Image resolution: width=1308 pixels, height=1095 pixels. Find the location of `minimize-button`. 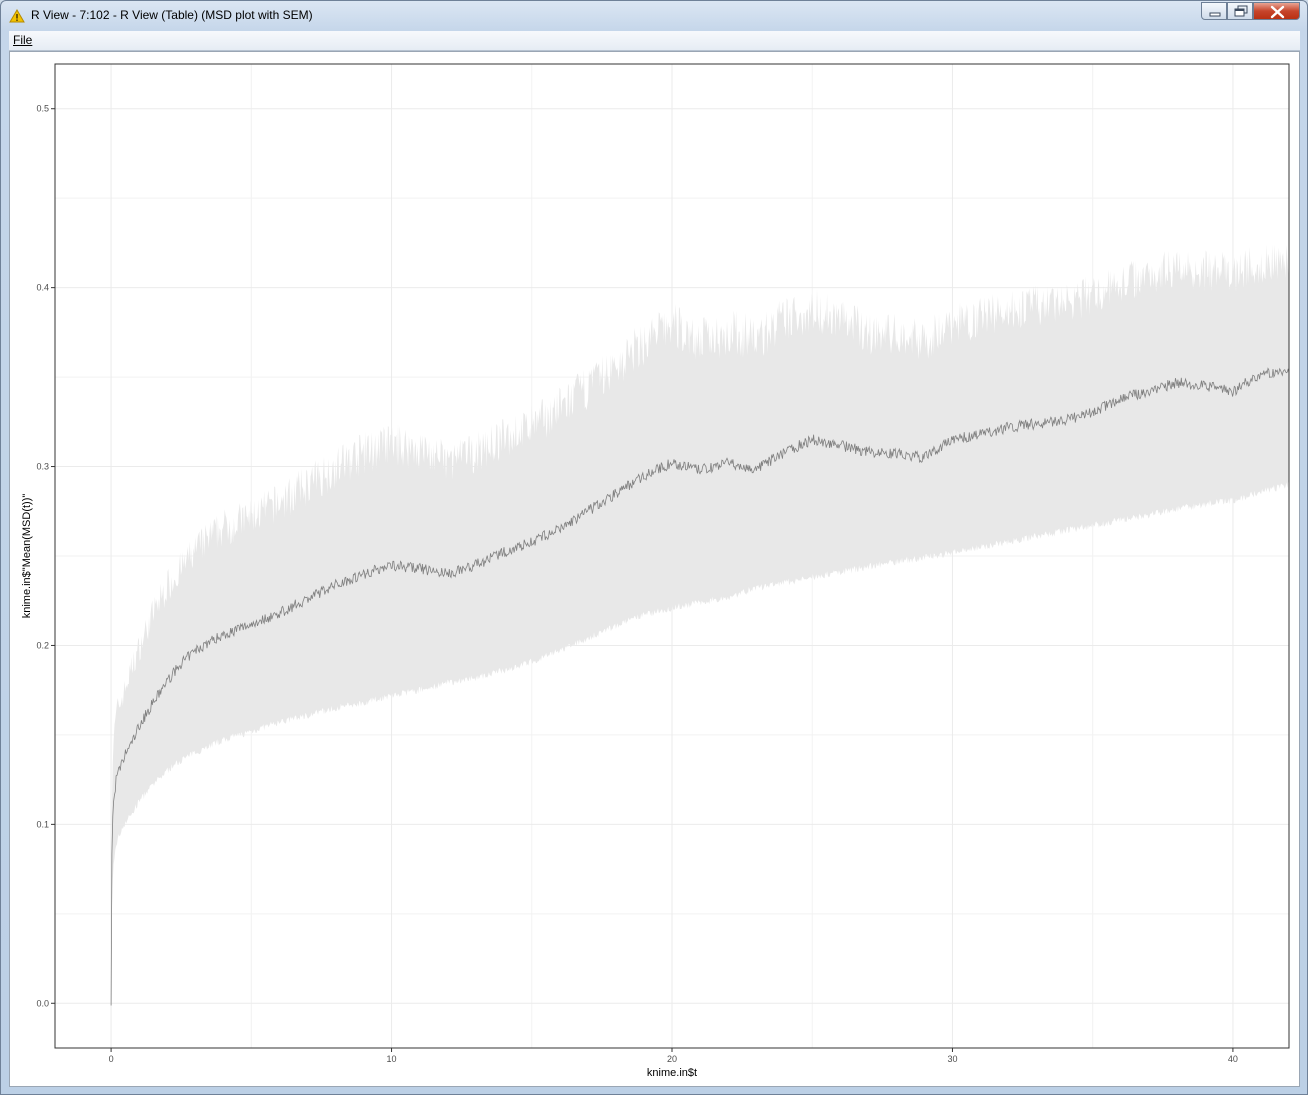

minimize-button is located at coordinates (1214, 11).